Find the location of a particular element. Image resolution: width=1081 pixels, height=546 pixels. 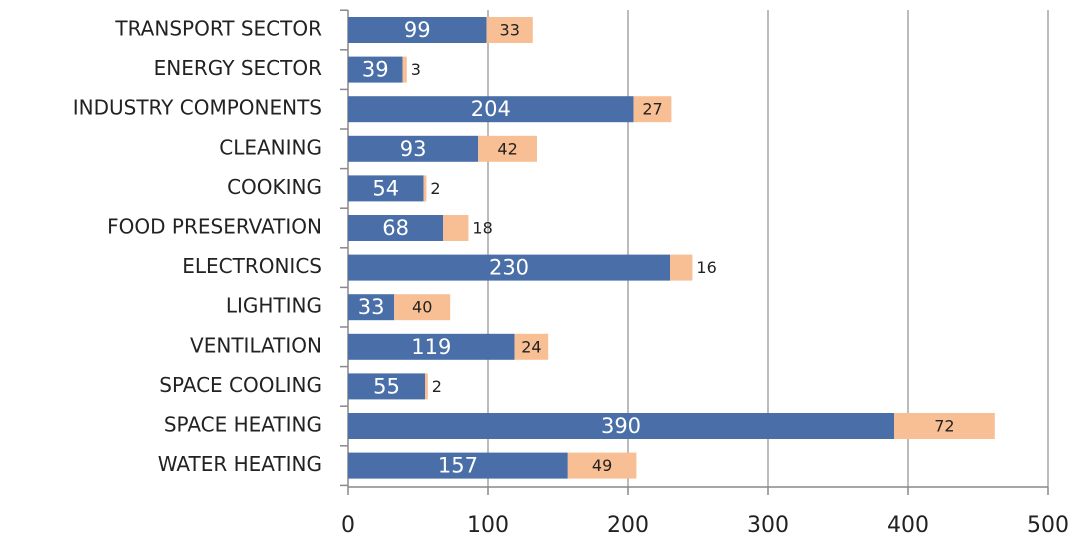

value-label: 230 is located at coordinates (509, 268).